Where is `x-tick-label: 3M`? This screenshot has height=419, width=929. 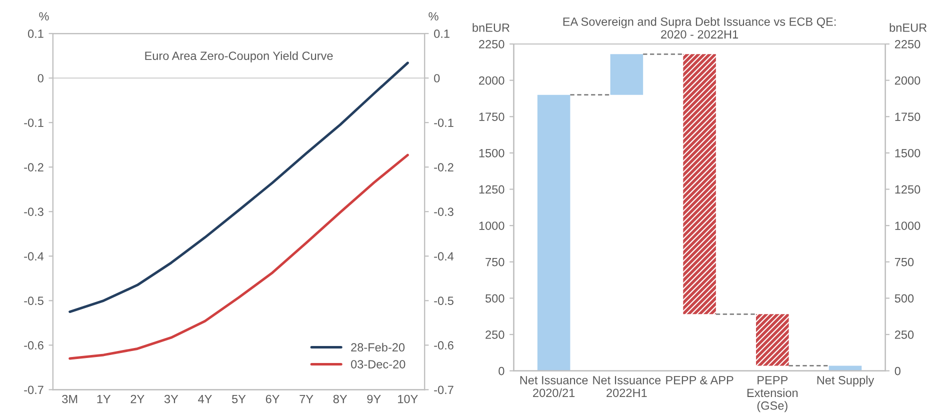 x-tick-label: 3M is located at coordinates (70, 399).